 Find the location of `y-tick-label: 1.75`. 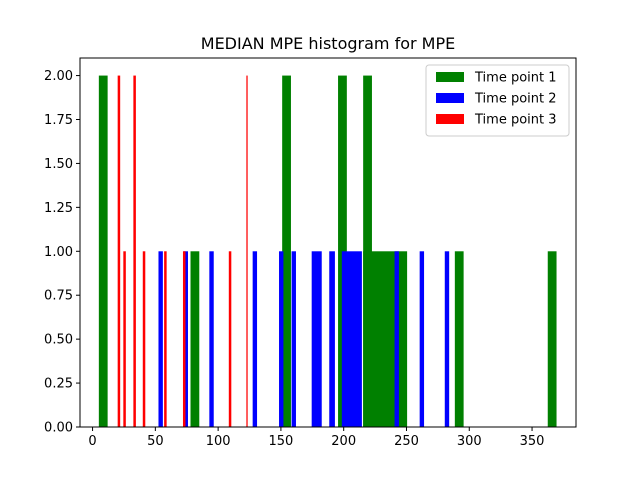

y-tick-label: 1.75 is located at coordinates (58, 120).